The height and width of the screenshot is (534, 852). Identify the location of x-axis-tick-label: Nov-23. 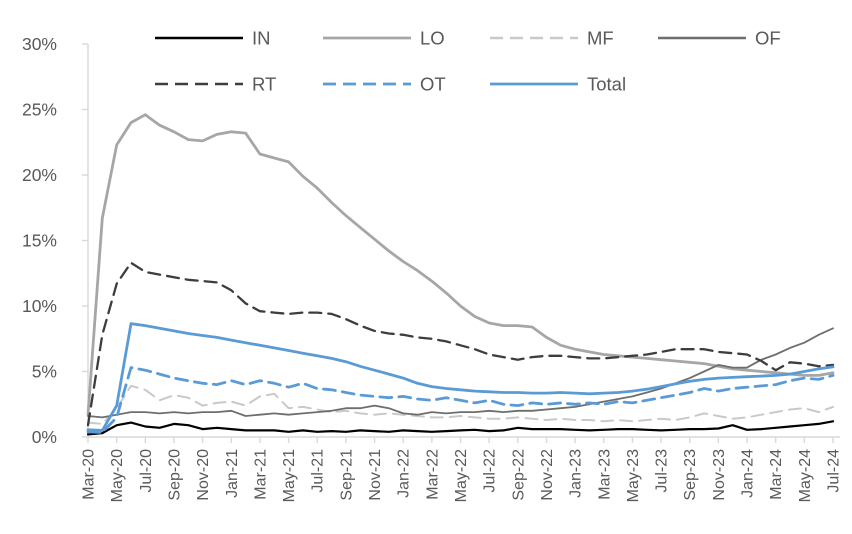
(719, 475).